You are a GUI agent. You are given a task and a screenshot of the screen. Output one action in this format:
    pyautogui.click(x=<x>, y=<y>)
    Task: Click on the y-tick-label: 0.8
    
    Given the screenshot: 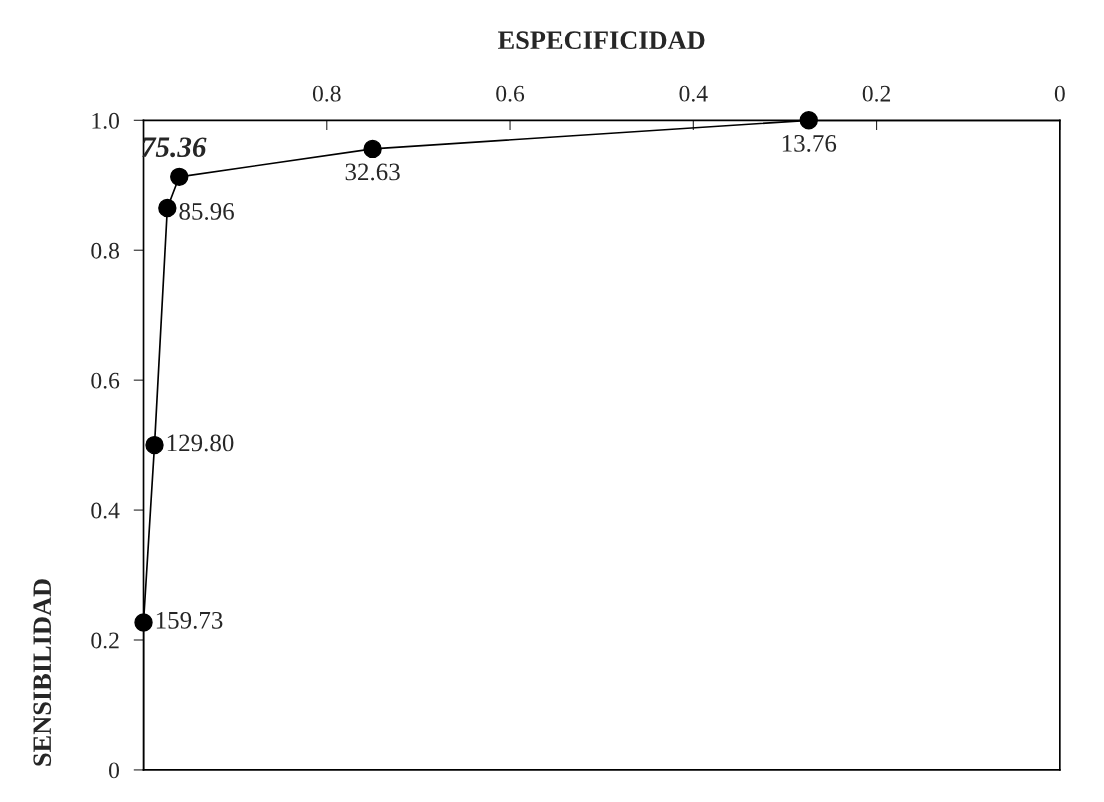 What is the action you would take?
    pyautogui.click(x=105, y=250)
    